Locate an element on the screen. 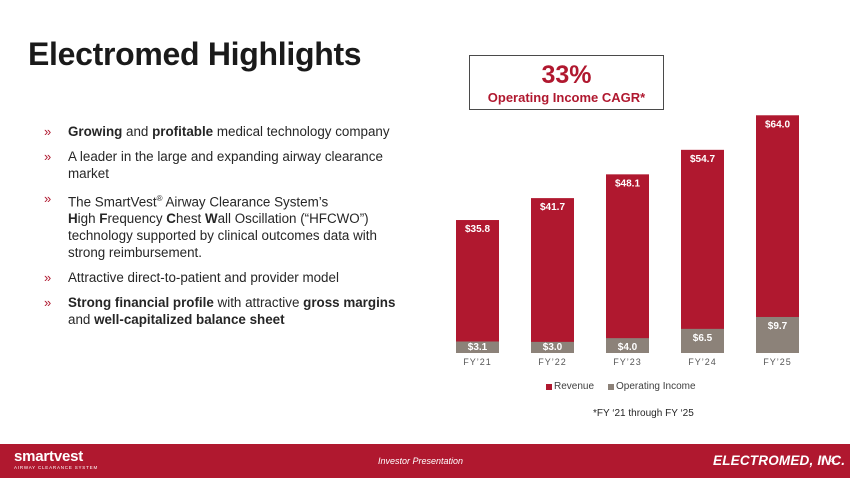 This screenshot has height=478, width=850. cagr-callout: 33% Operating Income CAGR* is located at coordinates (566, 82).